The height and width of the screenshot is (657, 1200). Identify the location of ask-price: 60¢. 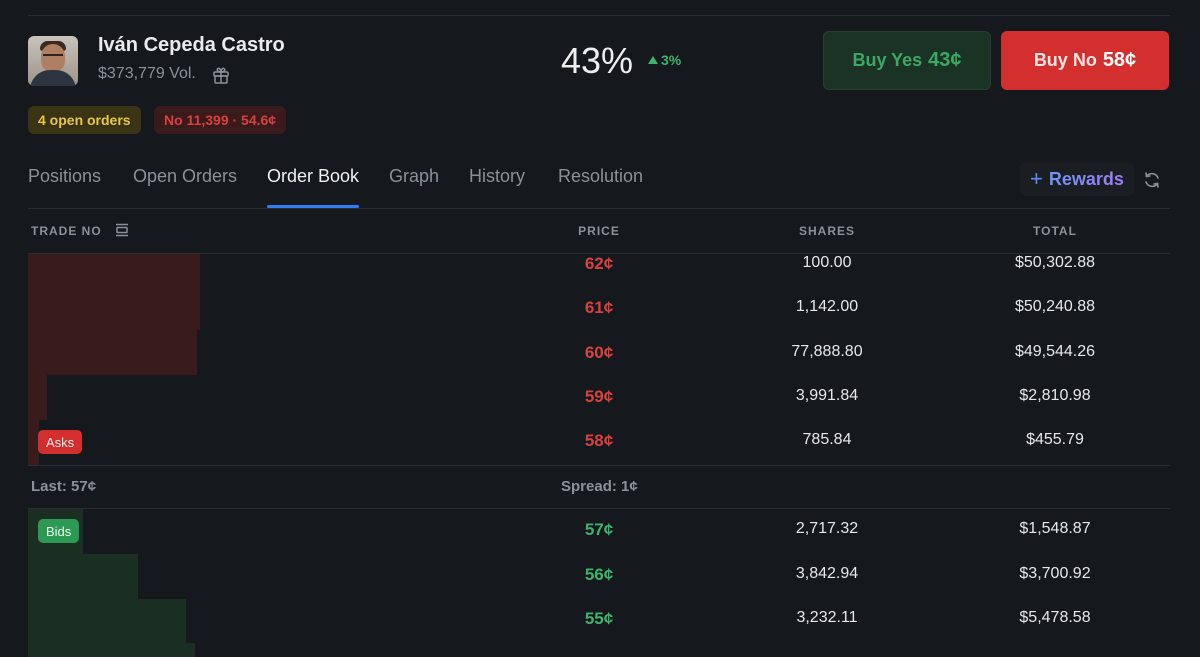
(599, 352).